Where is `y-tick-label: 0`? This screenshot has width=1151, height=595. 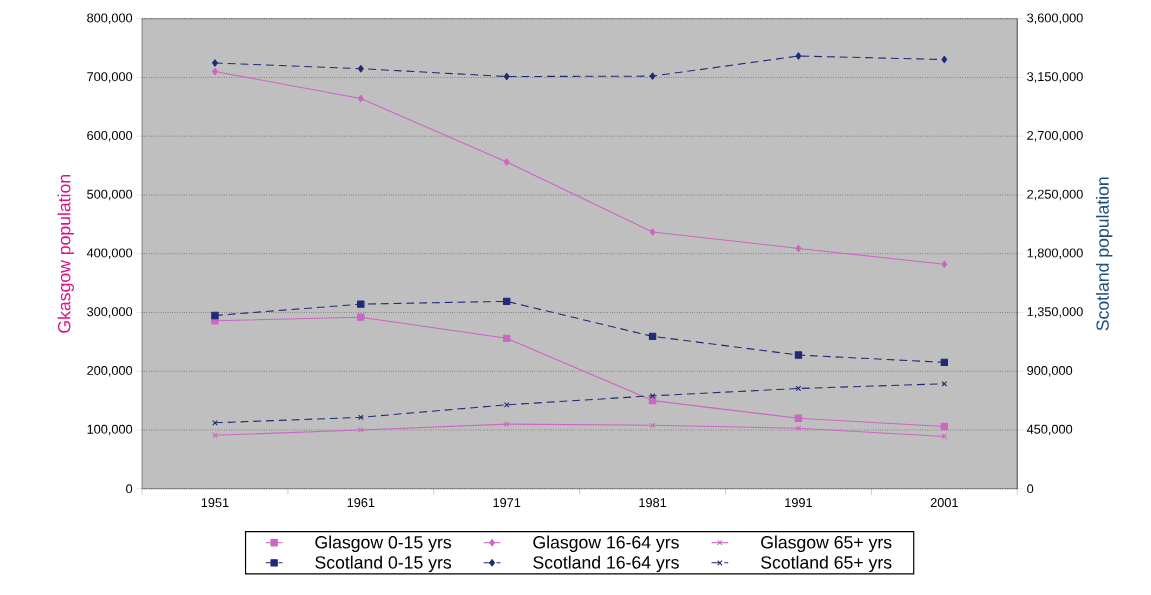
y-tick-label: 0 is located at coordinates (129, 489).